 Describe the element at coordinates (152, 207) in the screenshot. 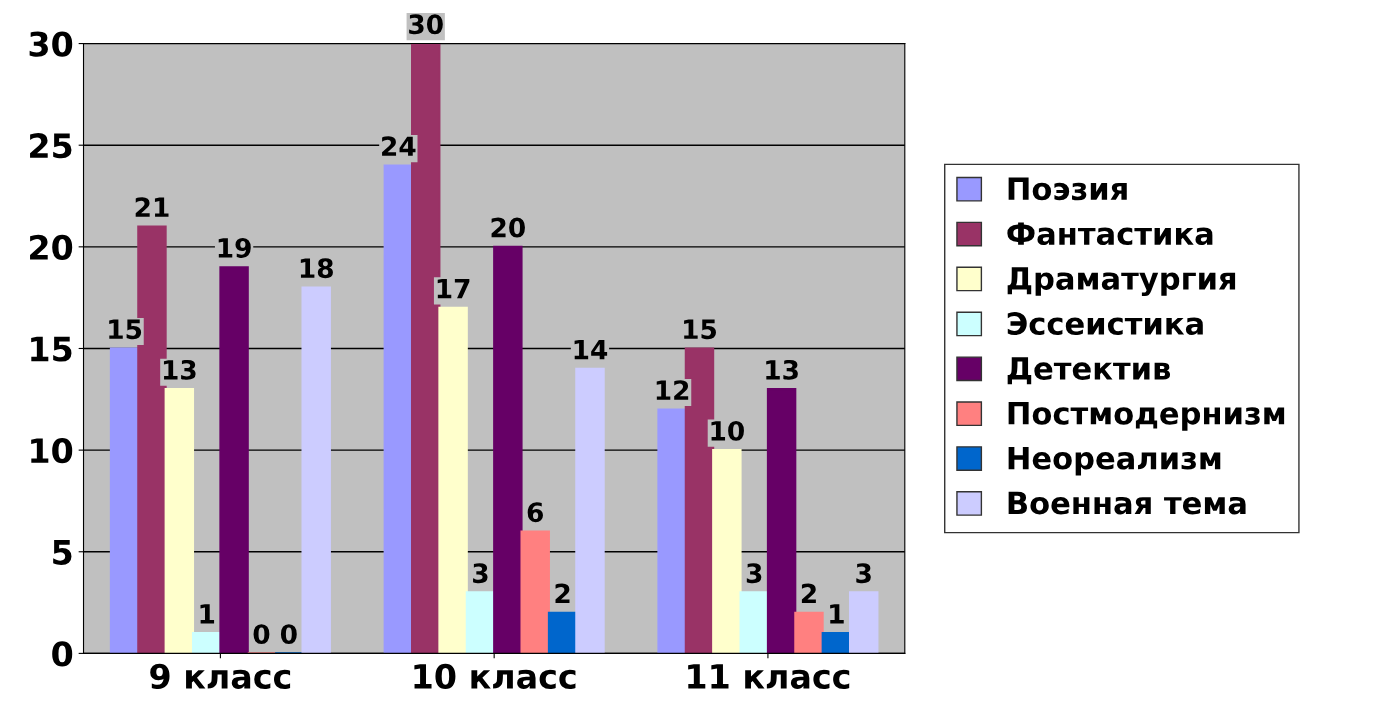

I see `data-label: 21` at that location.